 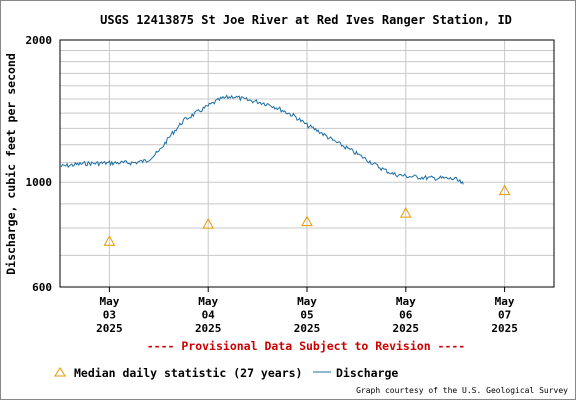 What do you see at coordinates (209, 315) in the screenshot?
I see `x-tick-label: 04` at bounding box center [209, 315].